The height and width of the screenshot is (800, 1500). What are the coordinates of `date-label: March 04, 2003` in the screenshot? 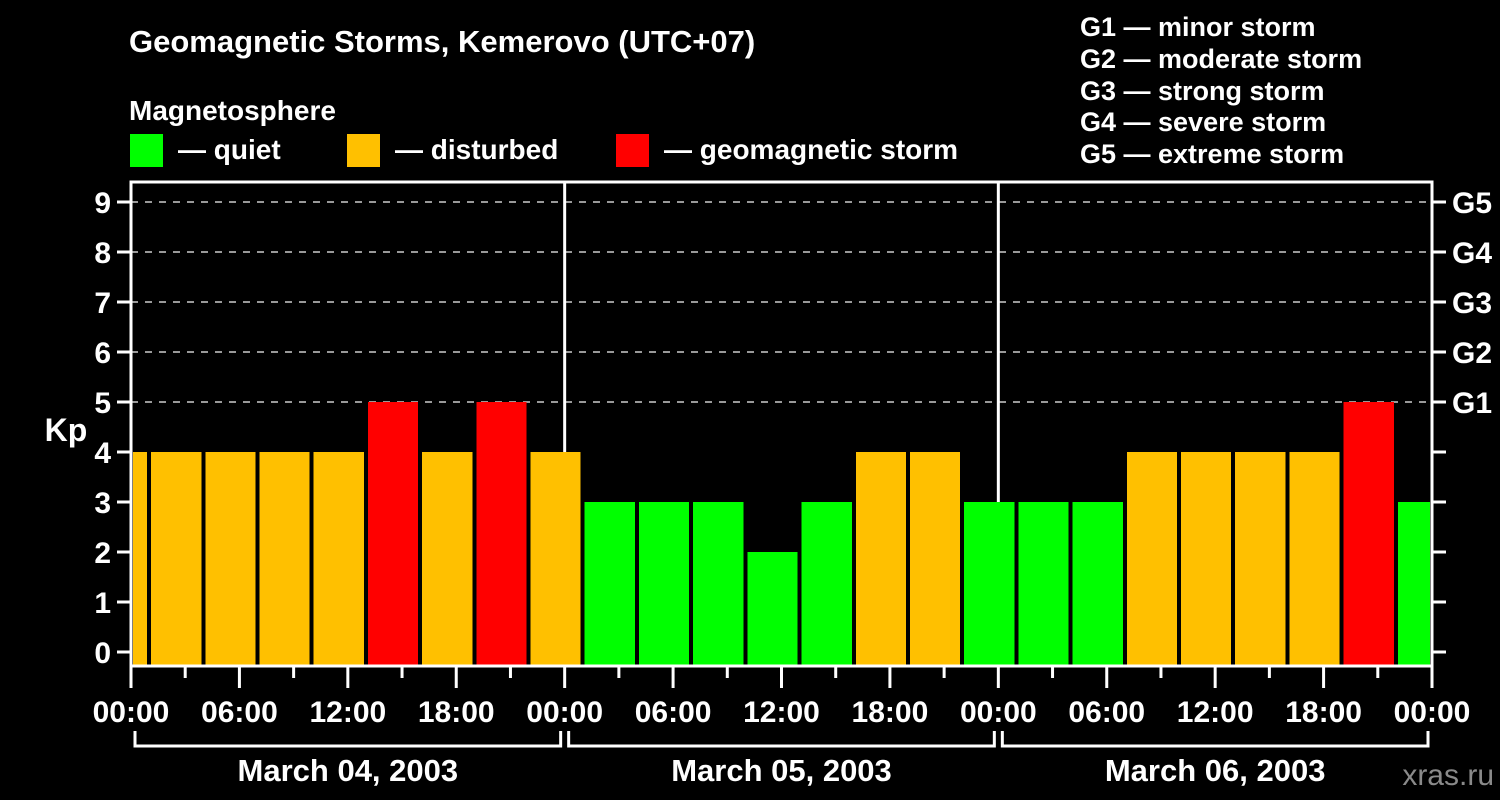 It's located at (348, 770).